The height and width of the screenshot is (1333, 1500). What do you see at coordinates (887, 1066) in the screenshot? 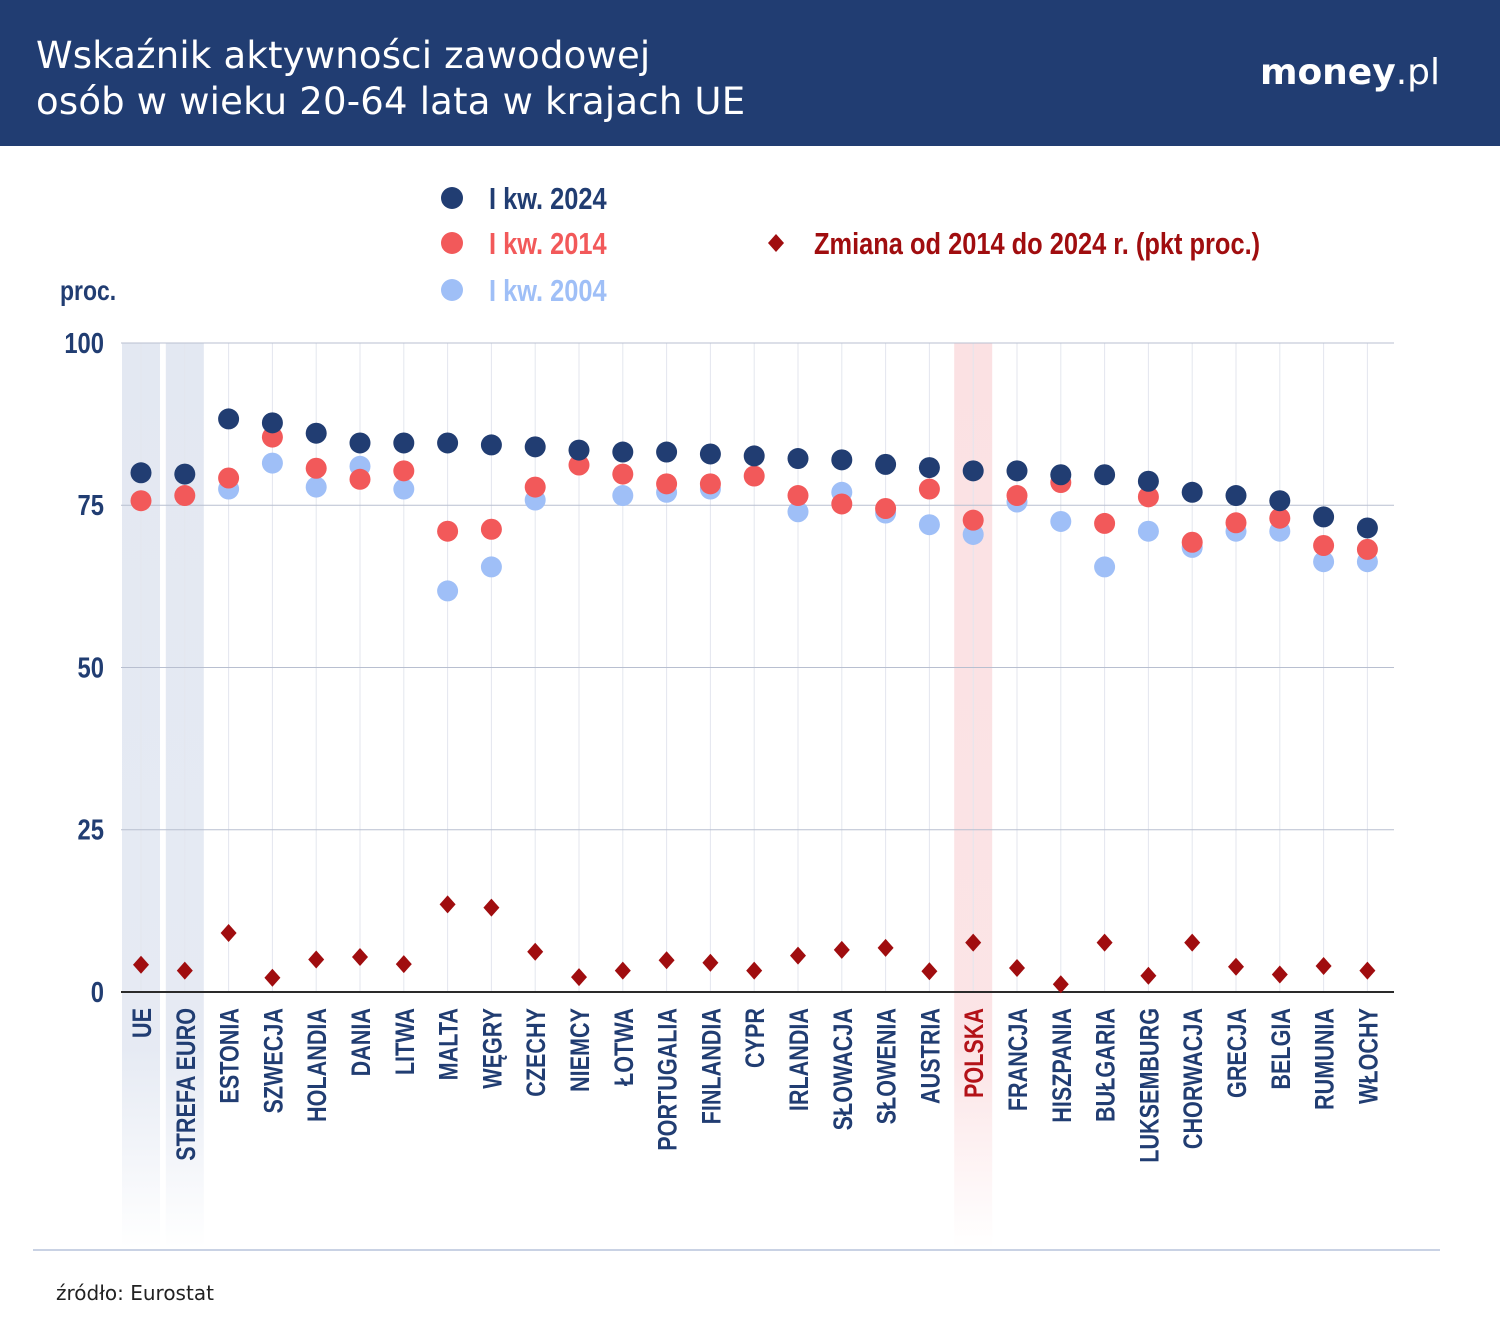
I see `x-category-label-słowenia: SŁOWENIA` at bounding box center [887, 1066].